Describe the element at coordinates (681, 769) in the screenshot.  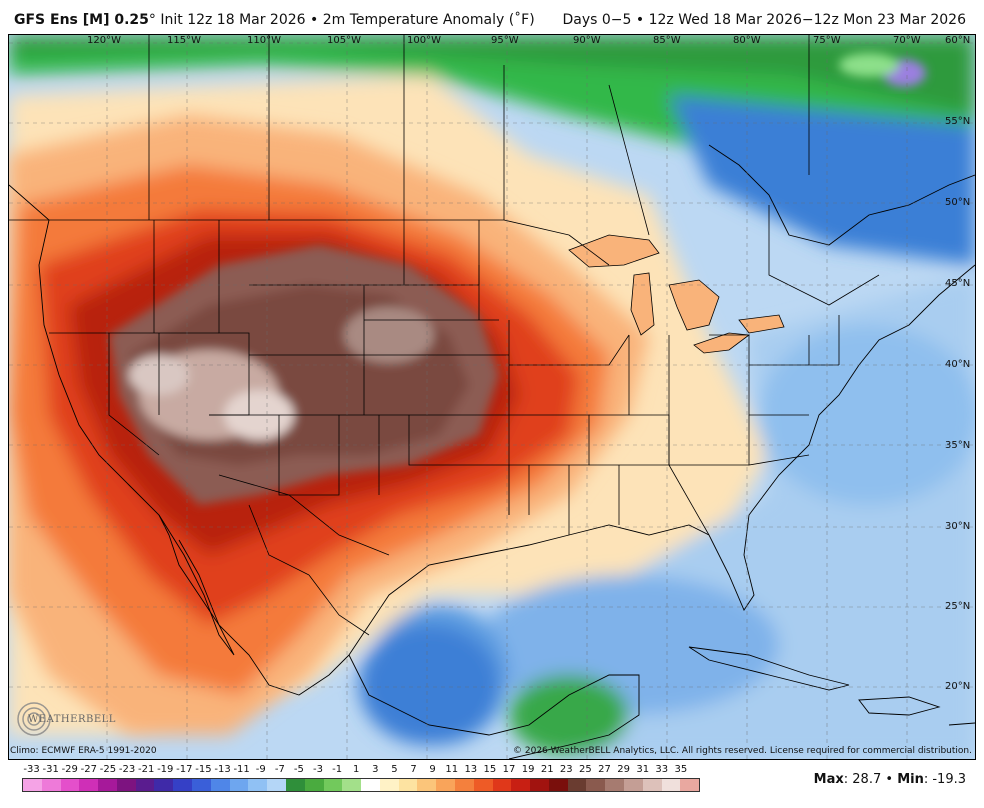
I see `colorbar-tick-label: 35` at that location.